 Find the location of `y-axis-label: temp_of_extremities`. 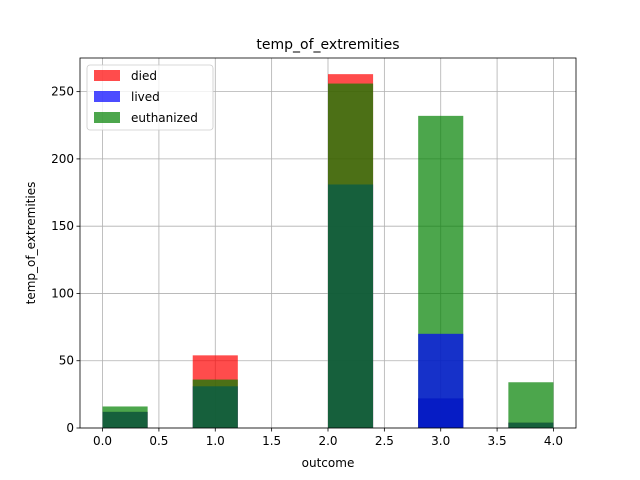

y-axis-label: temp_of_extremities is located at coordinates (31, 243).